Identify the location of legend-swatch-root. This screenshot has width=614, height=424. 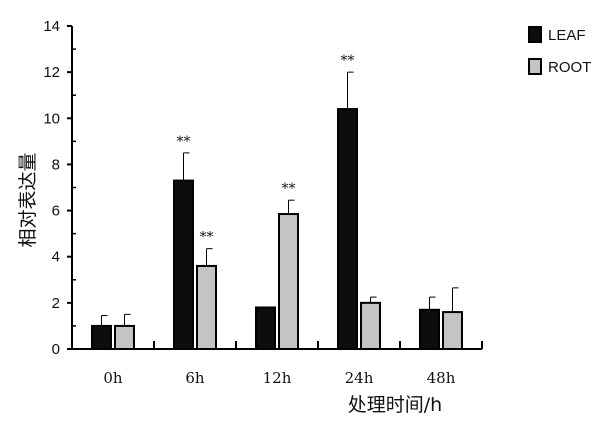
(535, 66).